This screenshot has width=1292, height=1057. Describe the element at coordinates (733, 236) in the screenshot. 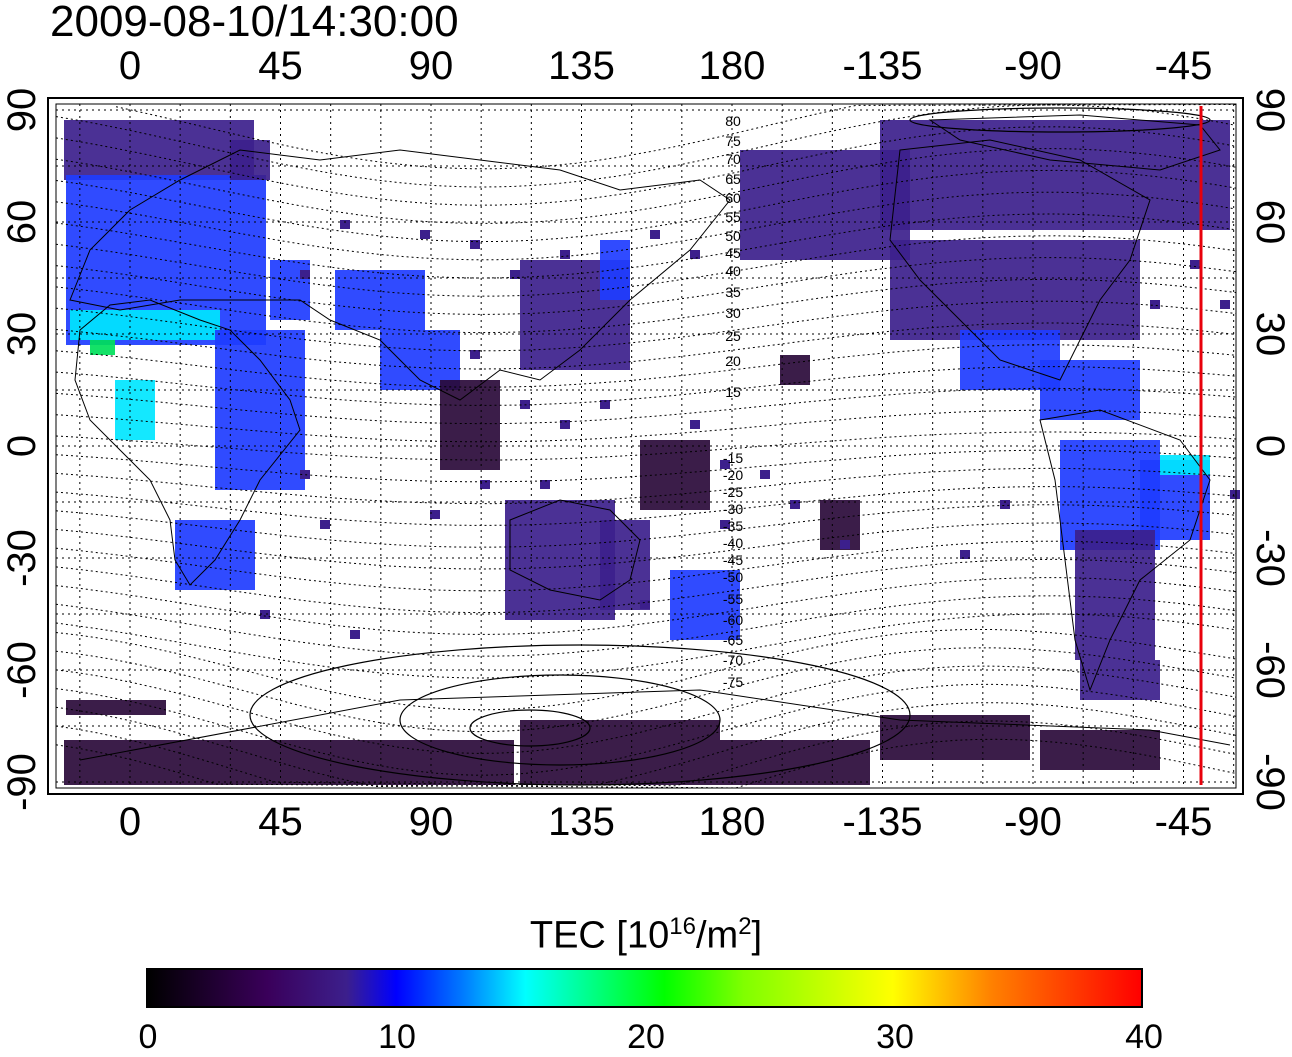

I see `contour-label: 50` at that location.